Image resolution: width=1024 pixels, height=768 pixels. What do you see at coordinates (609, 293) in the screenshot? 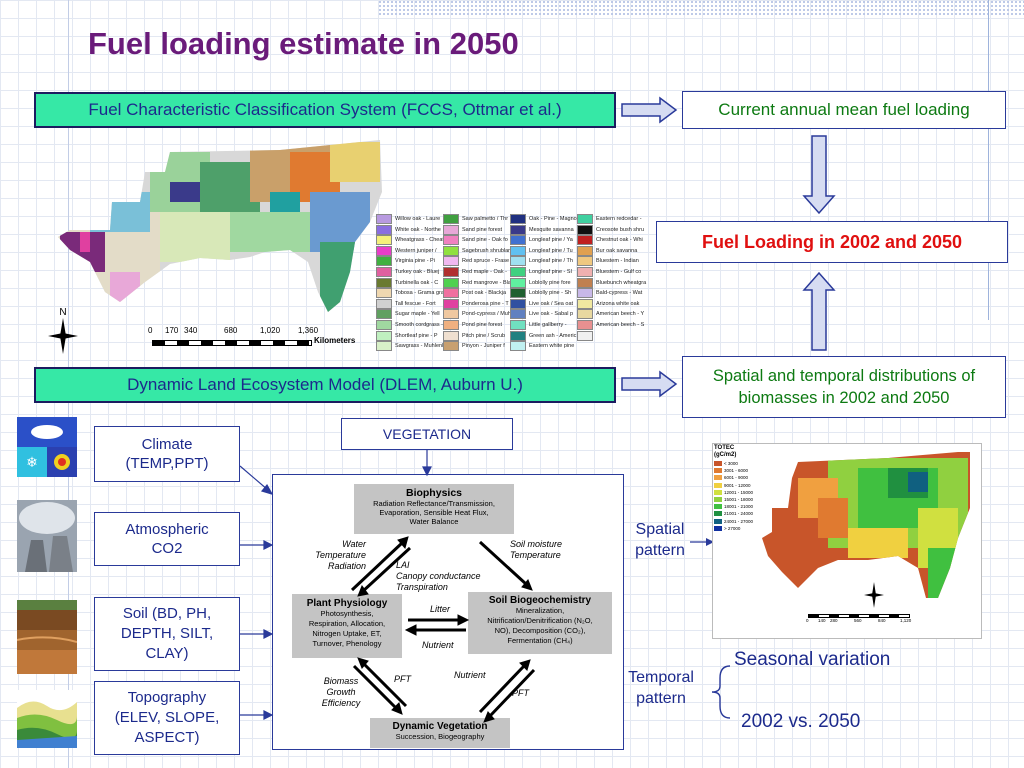
I see `legend-item: Bald-cypress - Wat` at bounding box center [609, 293].